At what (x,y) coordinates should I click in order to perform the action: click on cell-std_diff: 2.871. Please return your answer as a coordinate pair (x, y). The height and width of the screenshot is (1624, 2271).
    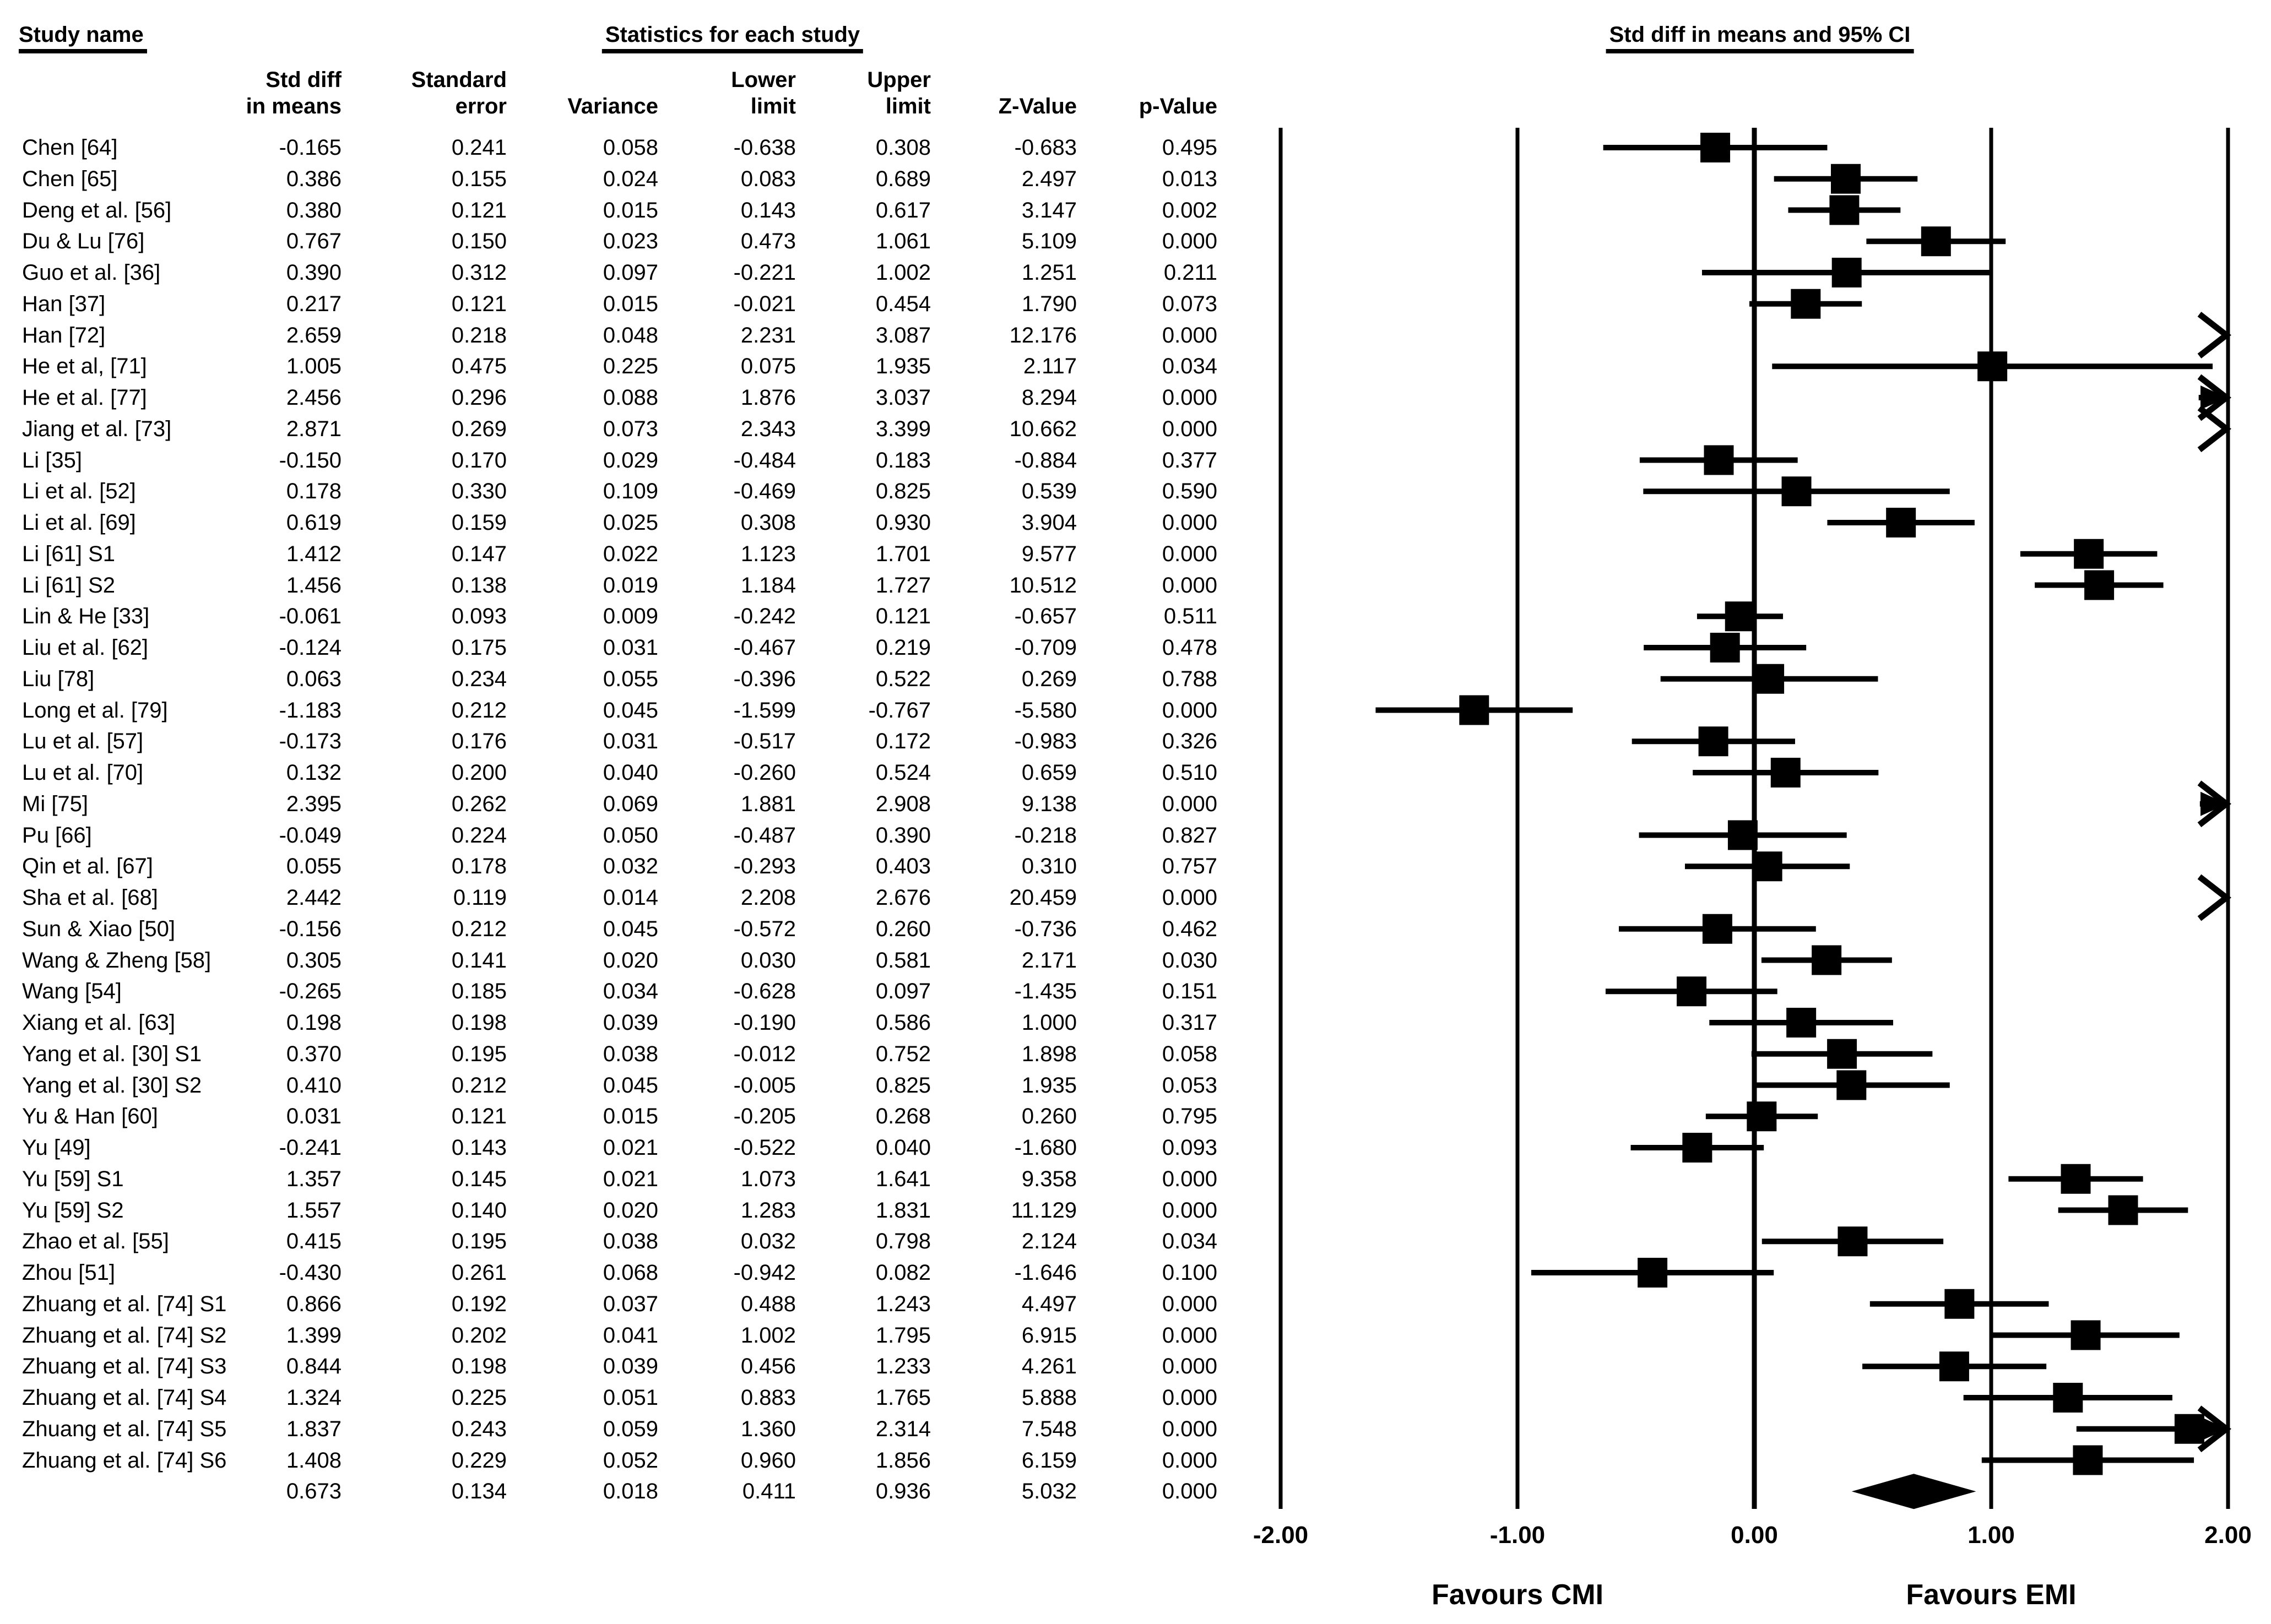
    Looking at the image, I should click on (314, 428).